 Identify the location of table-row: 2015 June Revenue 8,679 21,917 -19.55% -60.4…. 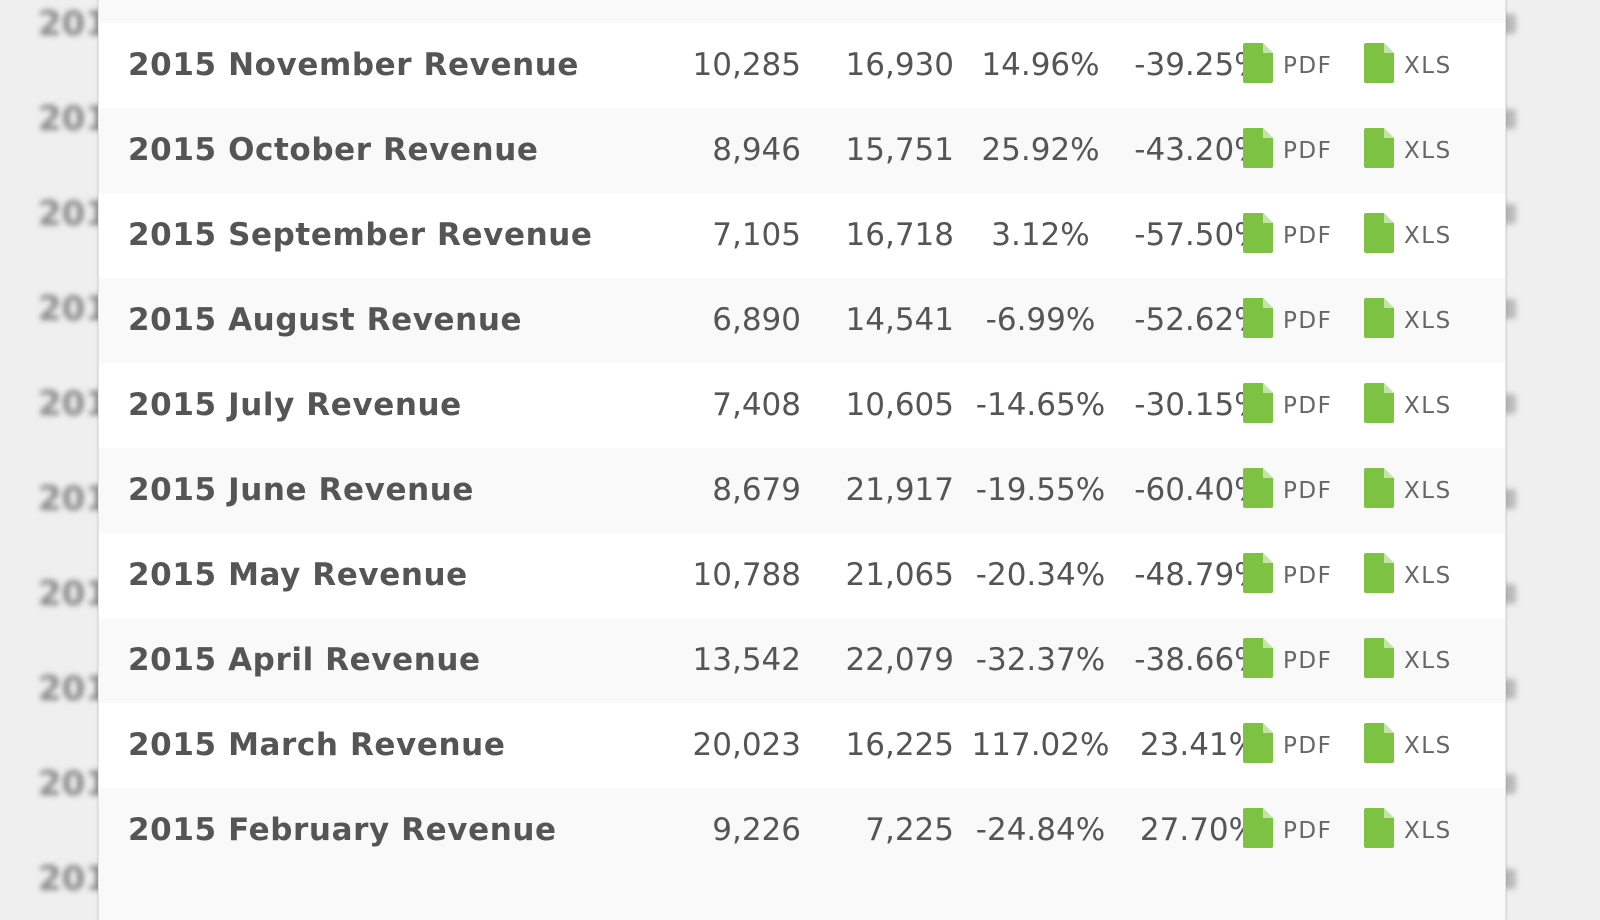
(802, 490).